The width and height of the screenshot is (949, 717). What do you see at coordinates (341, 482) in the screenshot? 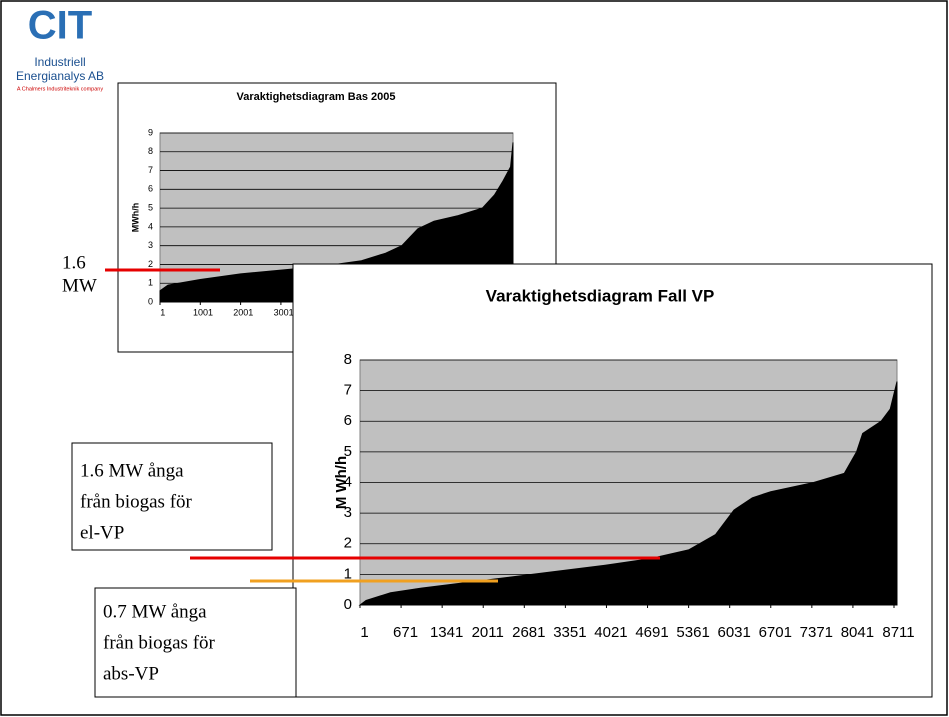
I see `y-axis-label: M Wh/h` at bounding box center [341, 482].